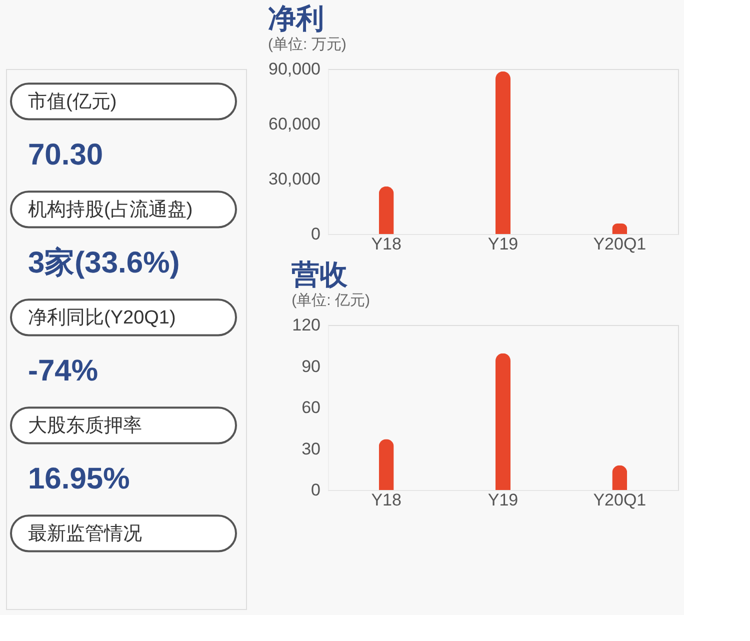  What do you see at coordinates (85, 425) in the screenshot?
I see `text: 大股东质押率` at bounding box center [85, 425].